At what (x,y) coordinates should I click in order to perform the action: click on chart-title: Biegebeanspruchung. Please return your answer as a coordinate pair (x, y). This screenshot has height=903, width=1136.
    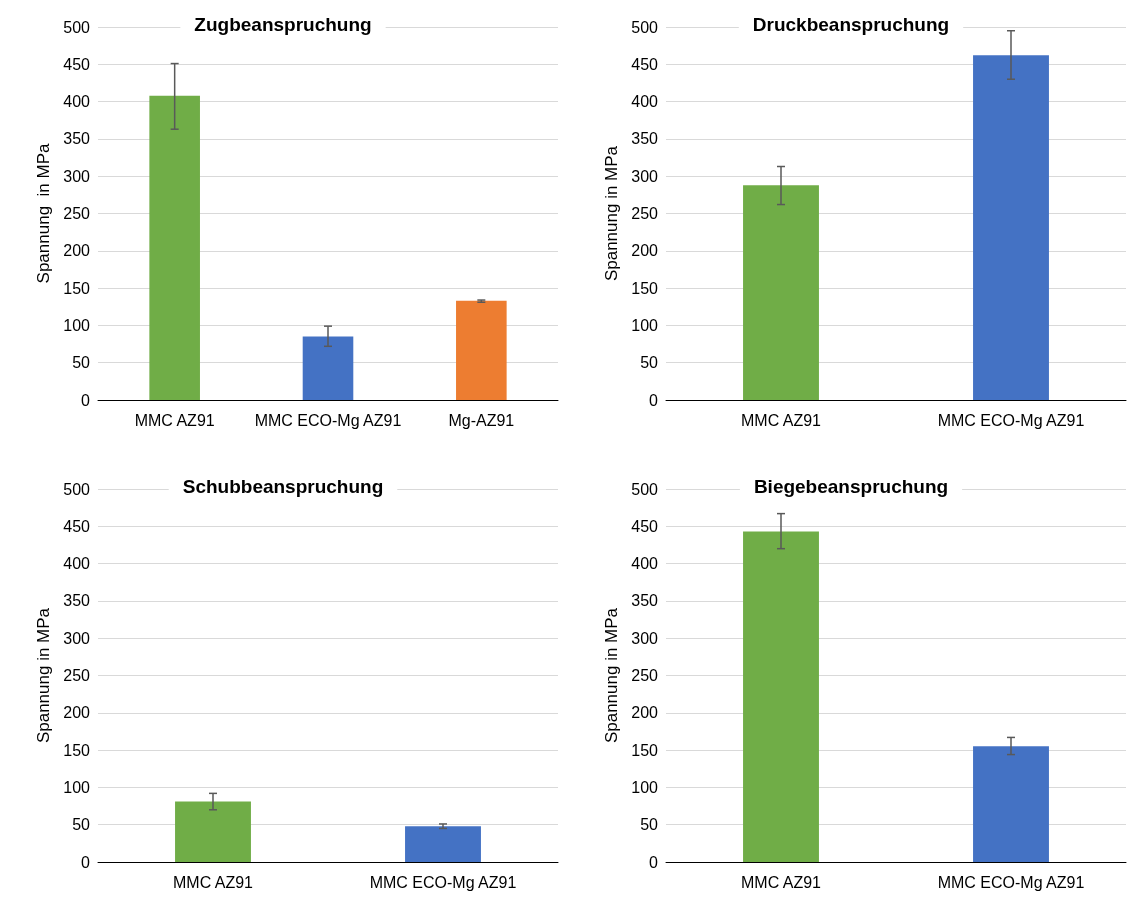
    Looking at the image, I should click on (851, 486).